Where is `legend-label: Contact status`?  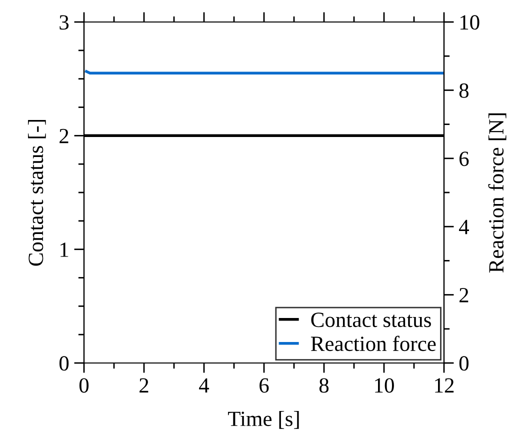
legend-label: Contact status is located at coordinates (371, 320).